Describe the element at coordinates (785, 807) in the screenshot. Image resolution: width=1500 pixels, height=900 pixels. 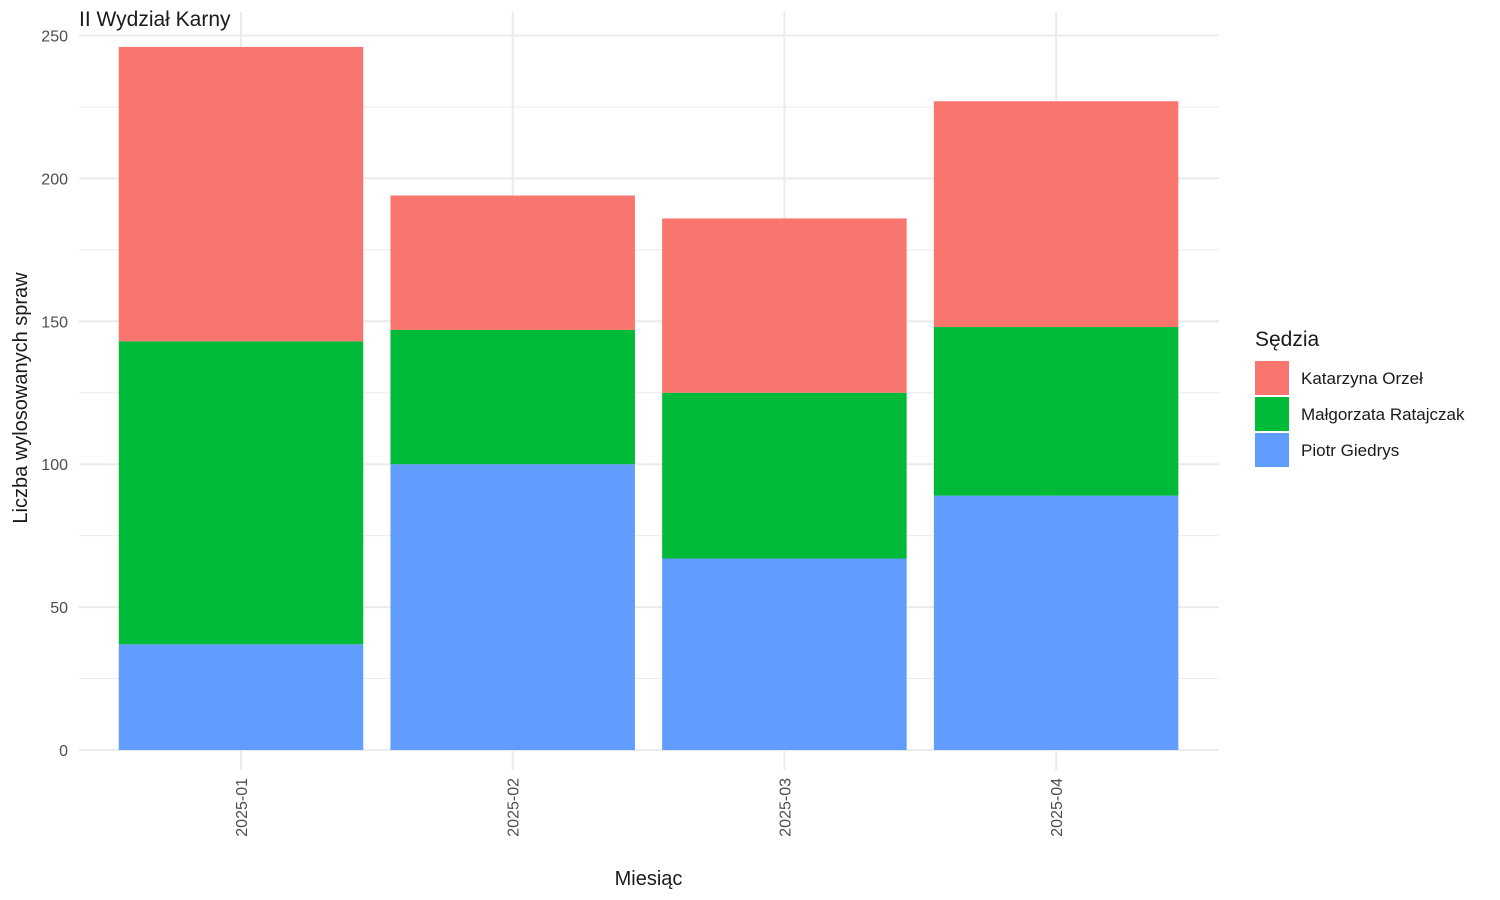
I see `x-tick-label: 2025-03` at that location.